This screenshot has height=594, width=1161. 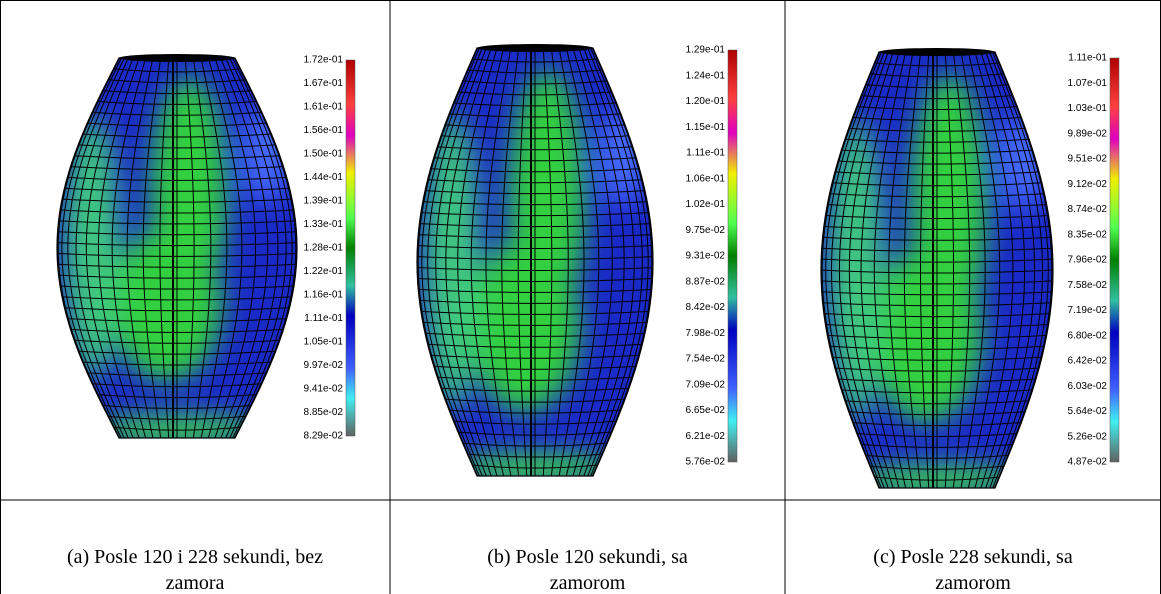 What do you see at coordinates (1088, 184) in the screenshot?
I see `colorbar-label: 9.12e-02` at bounding box center [1088, 184].